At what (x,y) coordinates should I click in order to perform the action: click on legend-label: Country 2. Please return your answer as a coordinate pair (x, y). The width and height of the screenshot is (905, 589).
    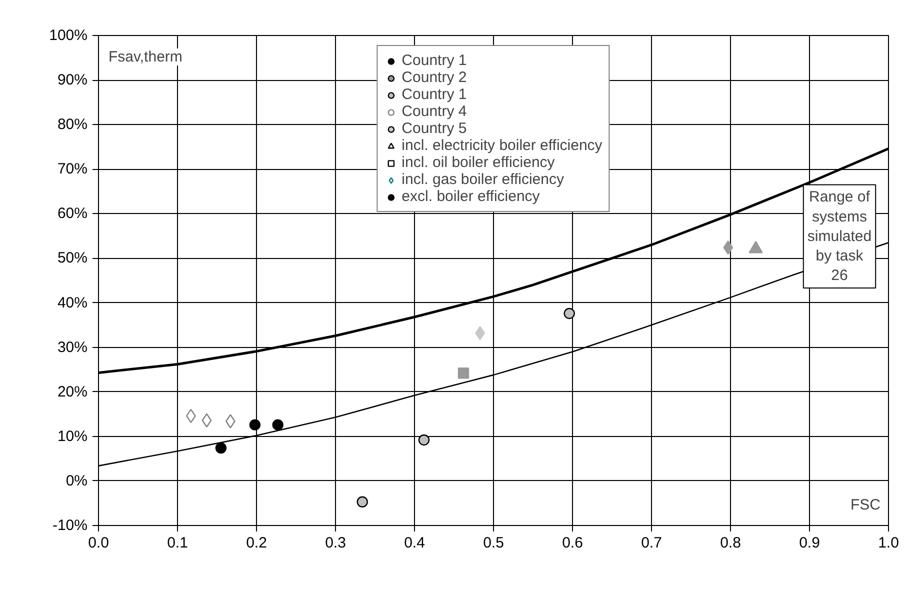
    Looking at the image, I should click on (434, 77).